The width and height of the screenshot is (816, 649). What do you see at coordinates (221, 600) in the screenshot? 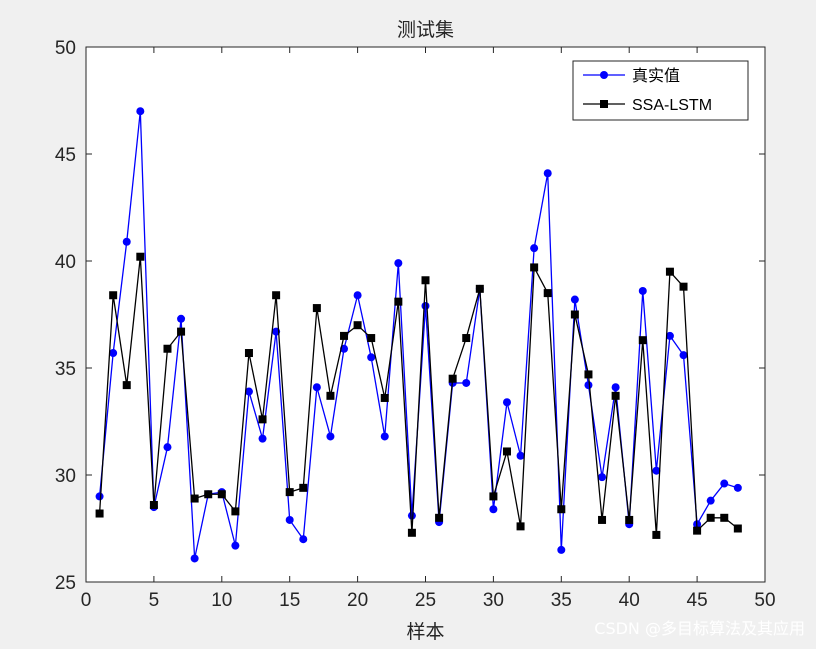
I see `x-tick-label: 10` at bounding box center [221, 600].